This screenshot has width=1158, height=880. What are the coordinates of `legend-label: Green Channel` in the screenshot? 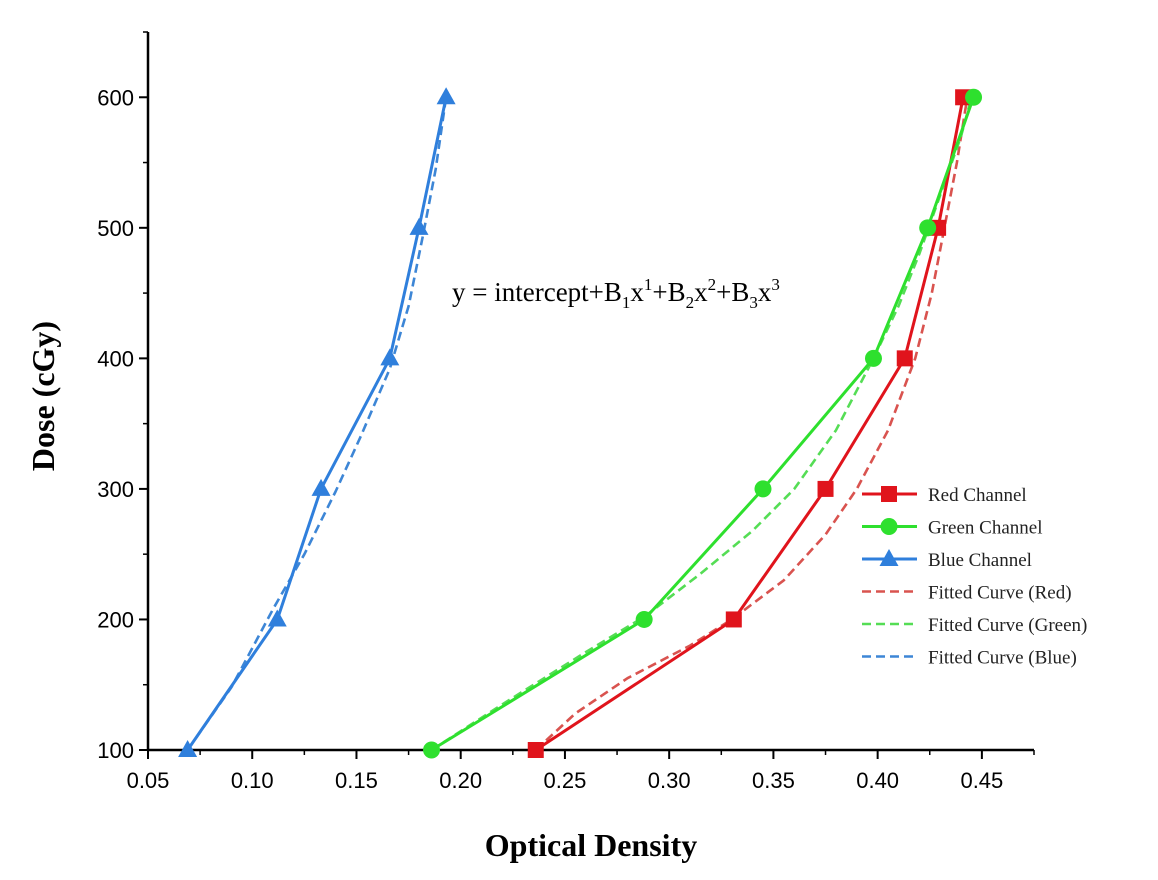 It's located at (985, 528).